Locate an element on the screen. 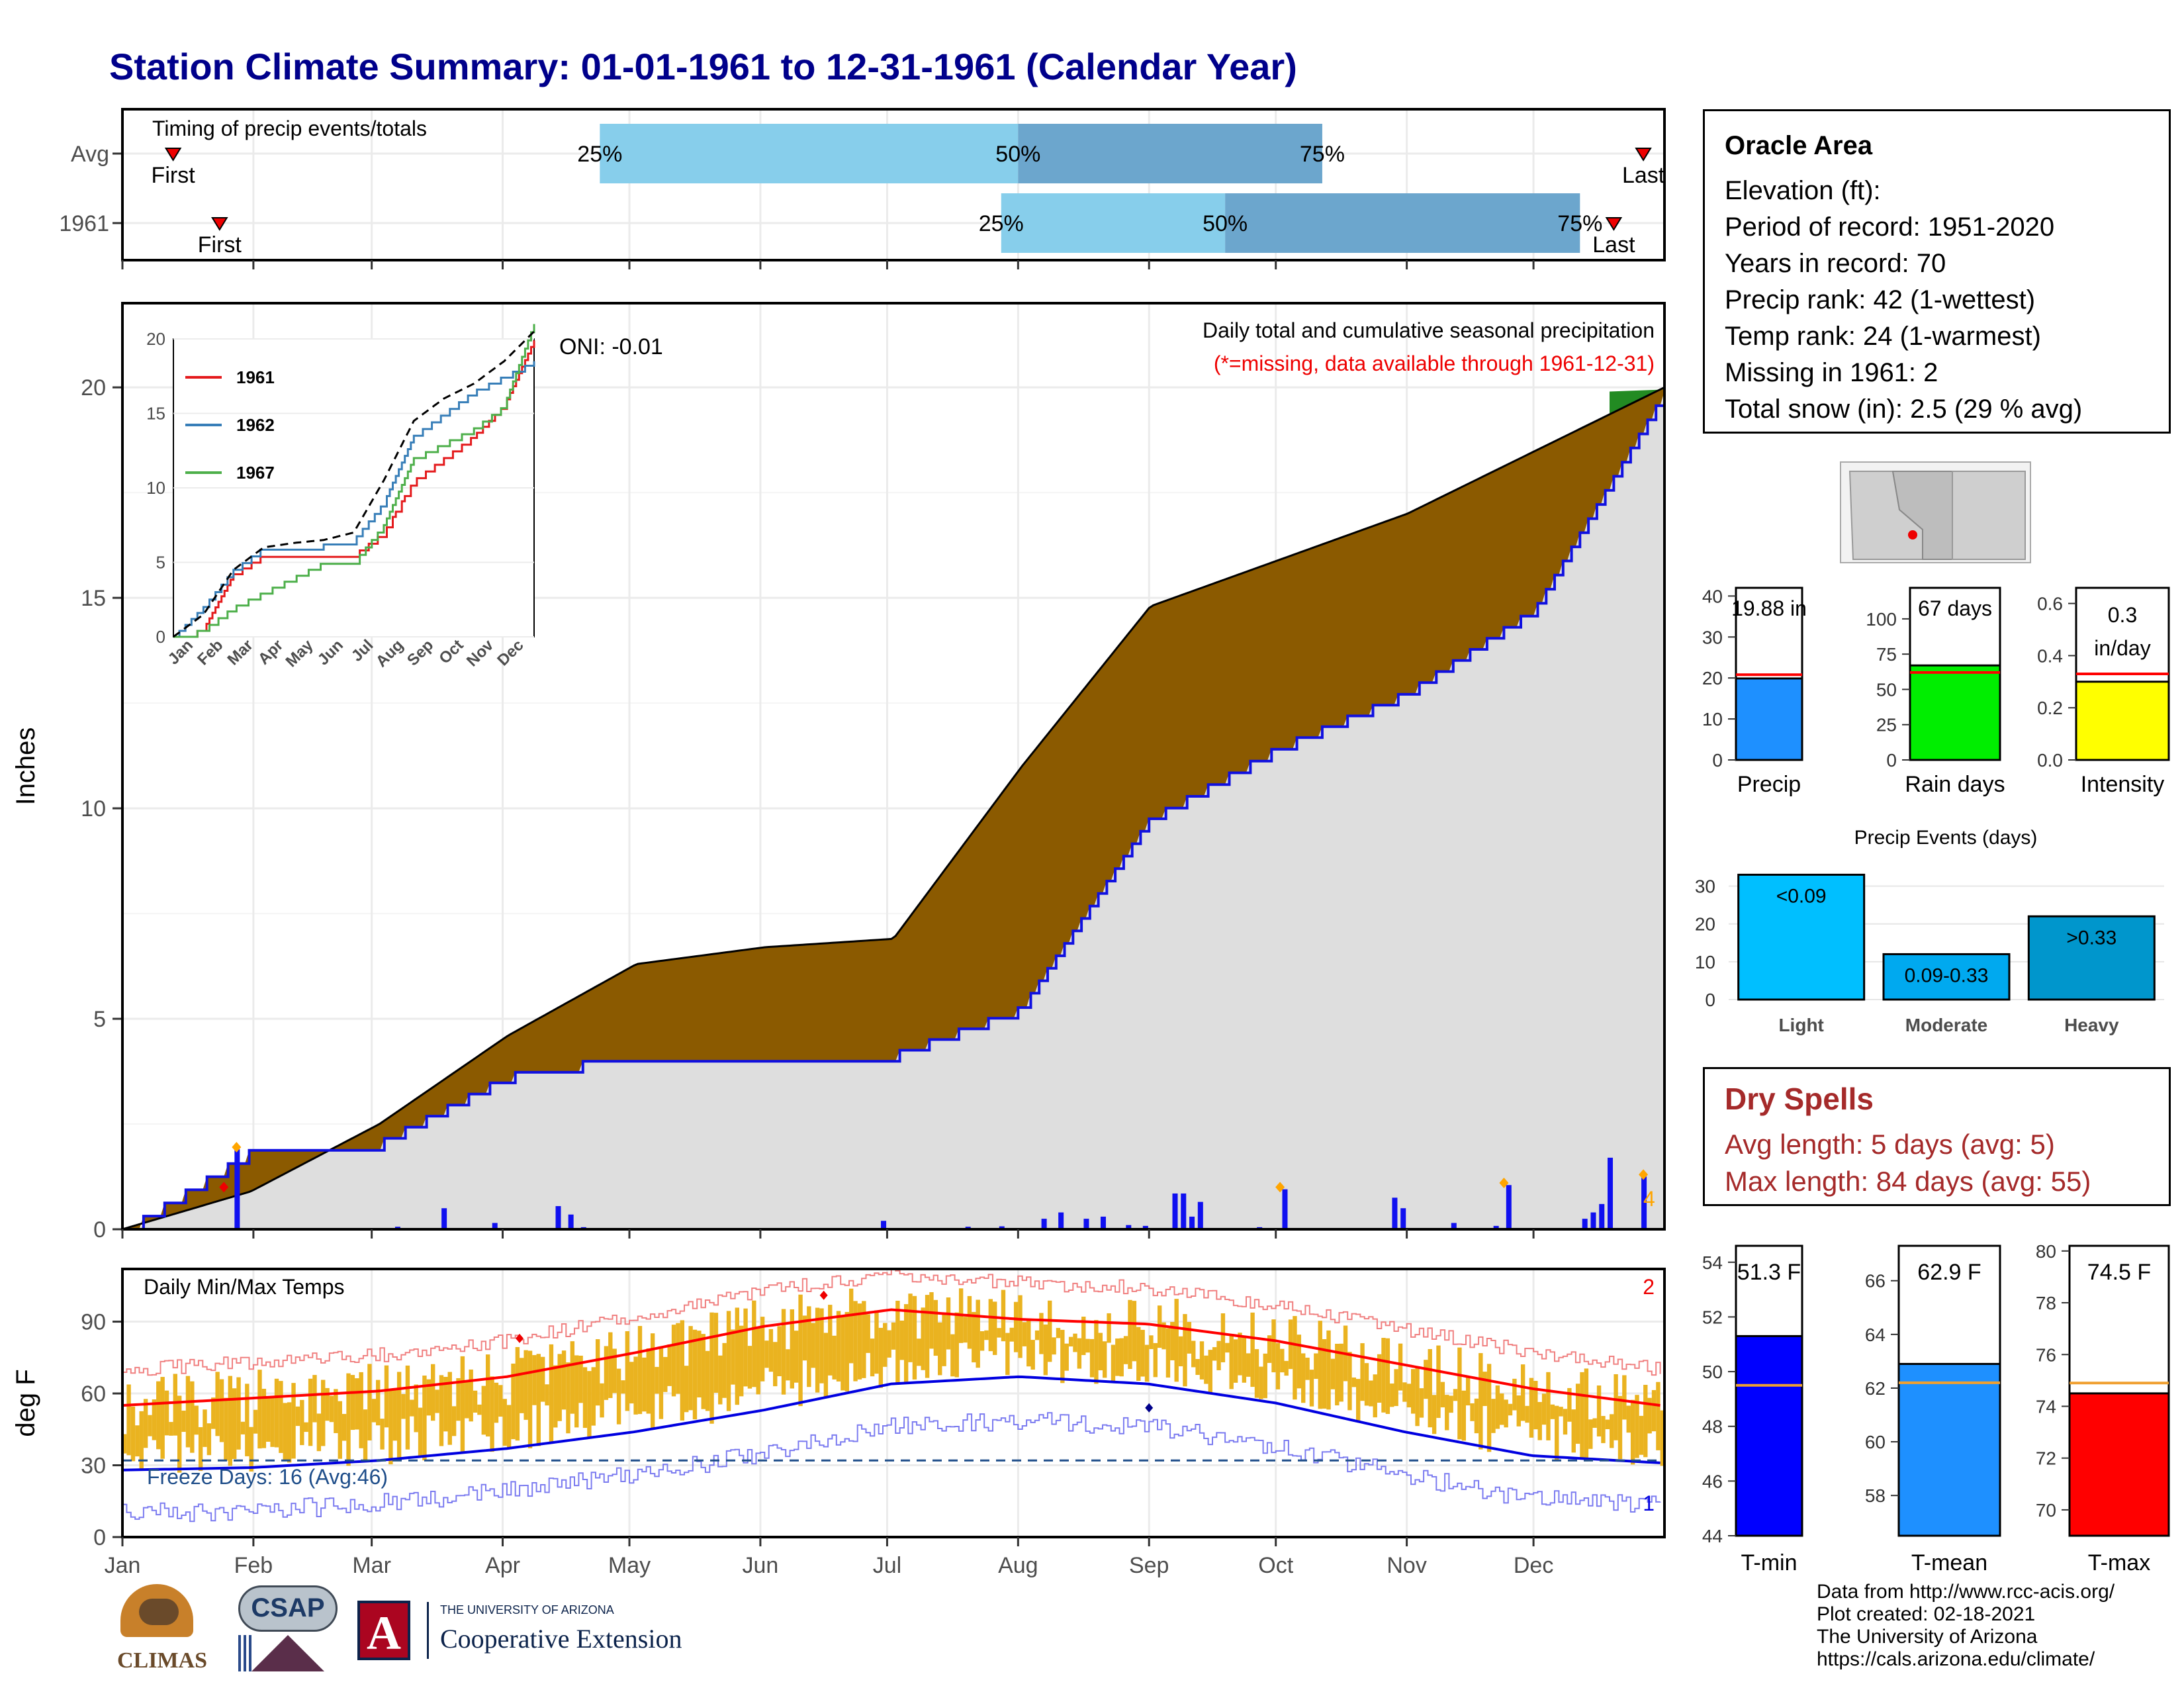 This screenshot has width=2184, height=1688. temp-panel-border is located at coordinates (893, 1403).